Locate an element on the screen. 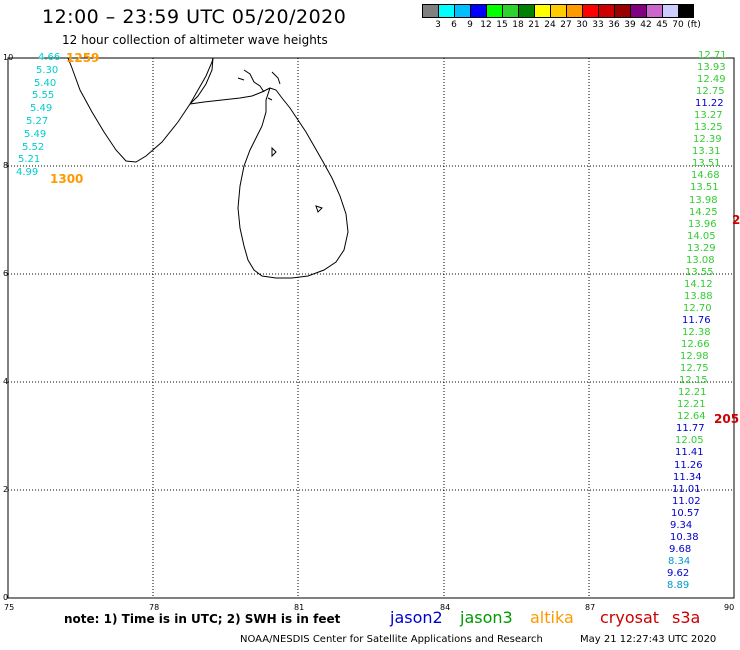 The height and width of the screenshot is (650, 740). sri-lanka-coastline is located at coordinates (293, 183).